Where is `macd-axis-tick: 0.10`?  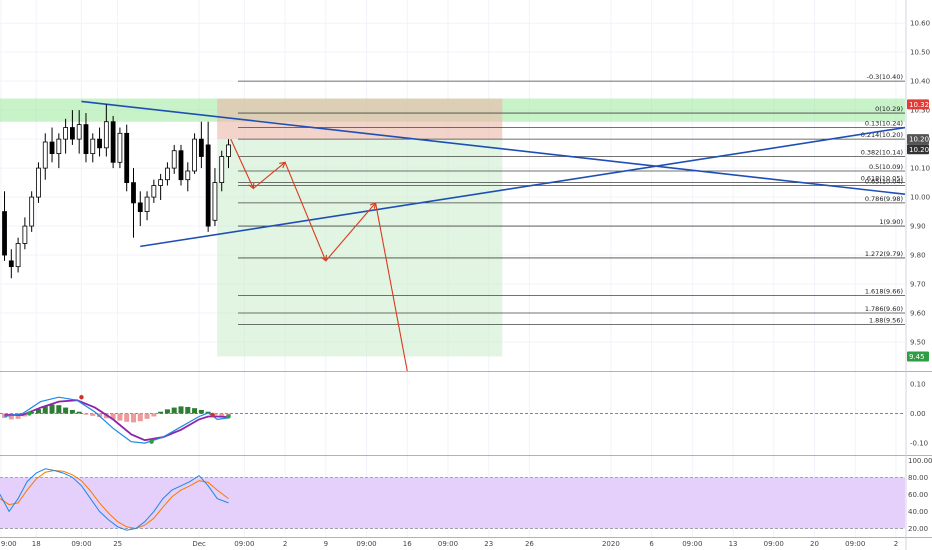
macd-axis-tick: 0.10 is located at coordinates (918, 384).